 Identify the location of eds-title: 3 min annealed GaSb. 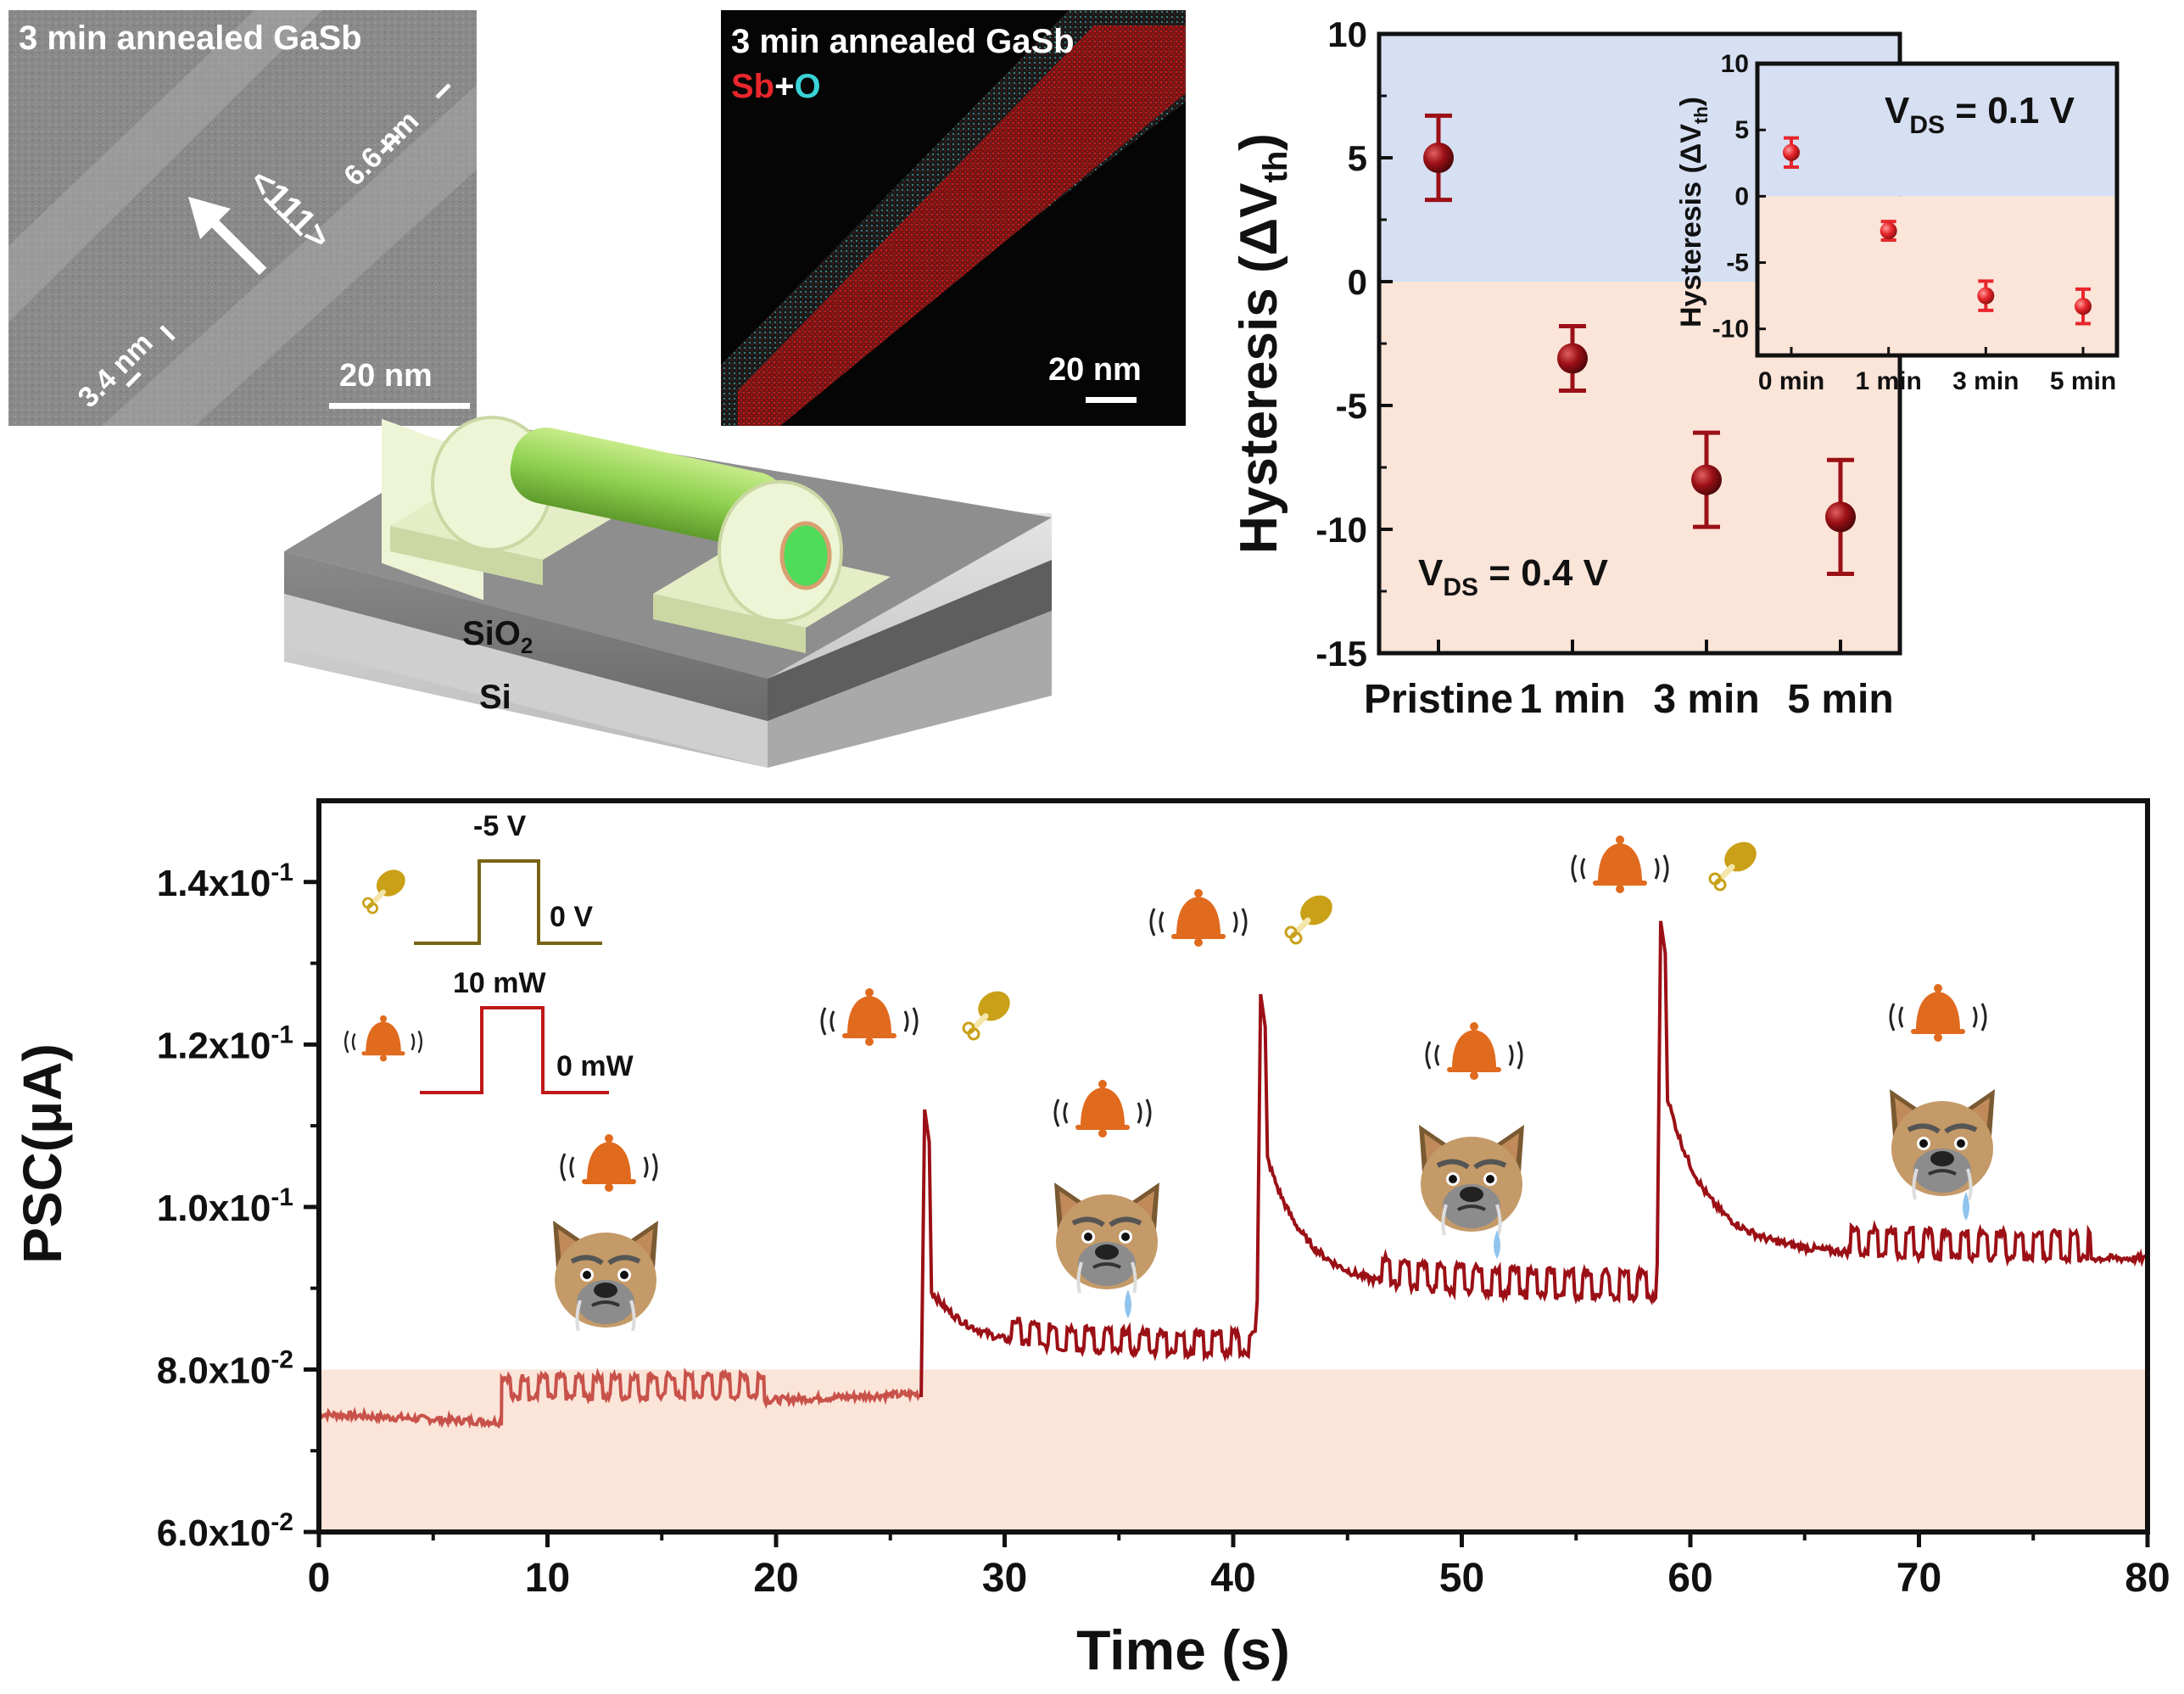
(903, 41).